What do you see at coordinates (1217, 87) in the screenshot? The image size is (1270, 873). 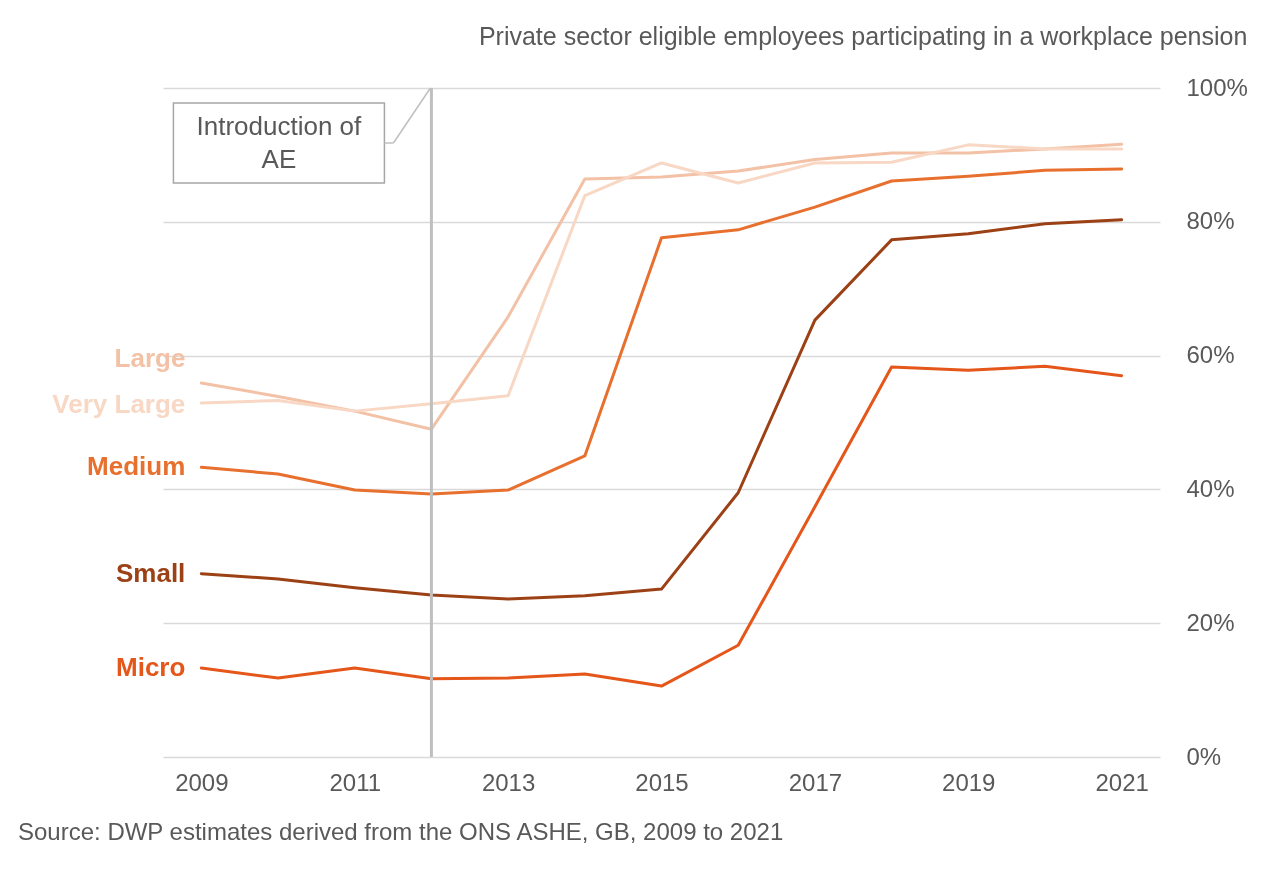 I see `y-tick-label: 100%` at bounding box center [1217, 87].